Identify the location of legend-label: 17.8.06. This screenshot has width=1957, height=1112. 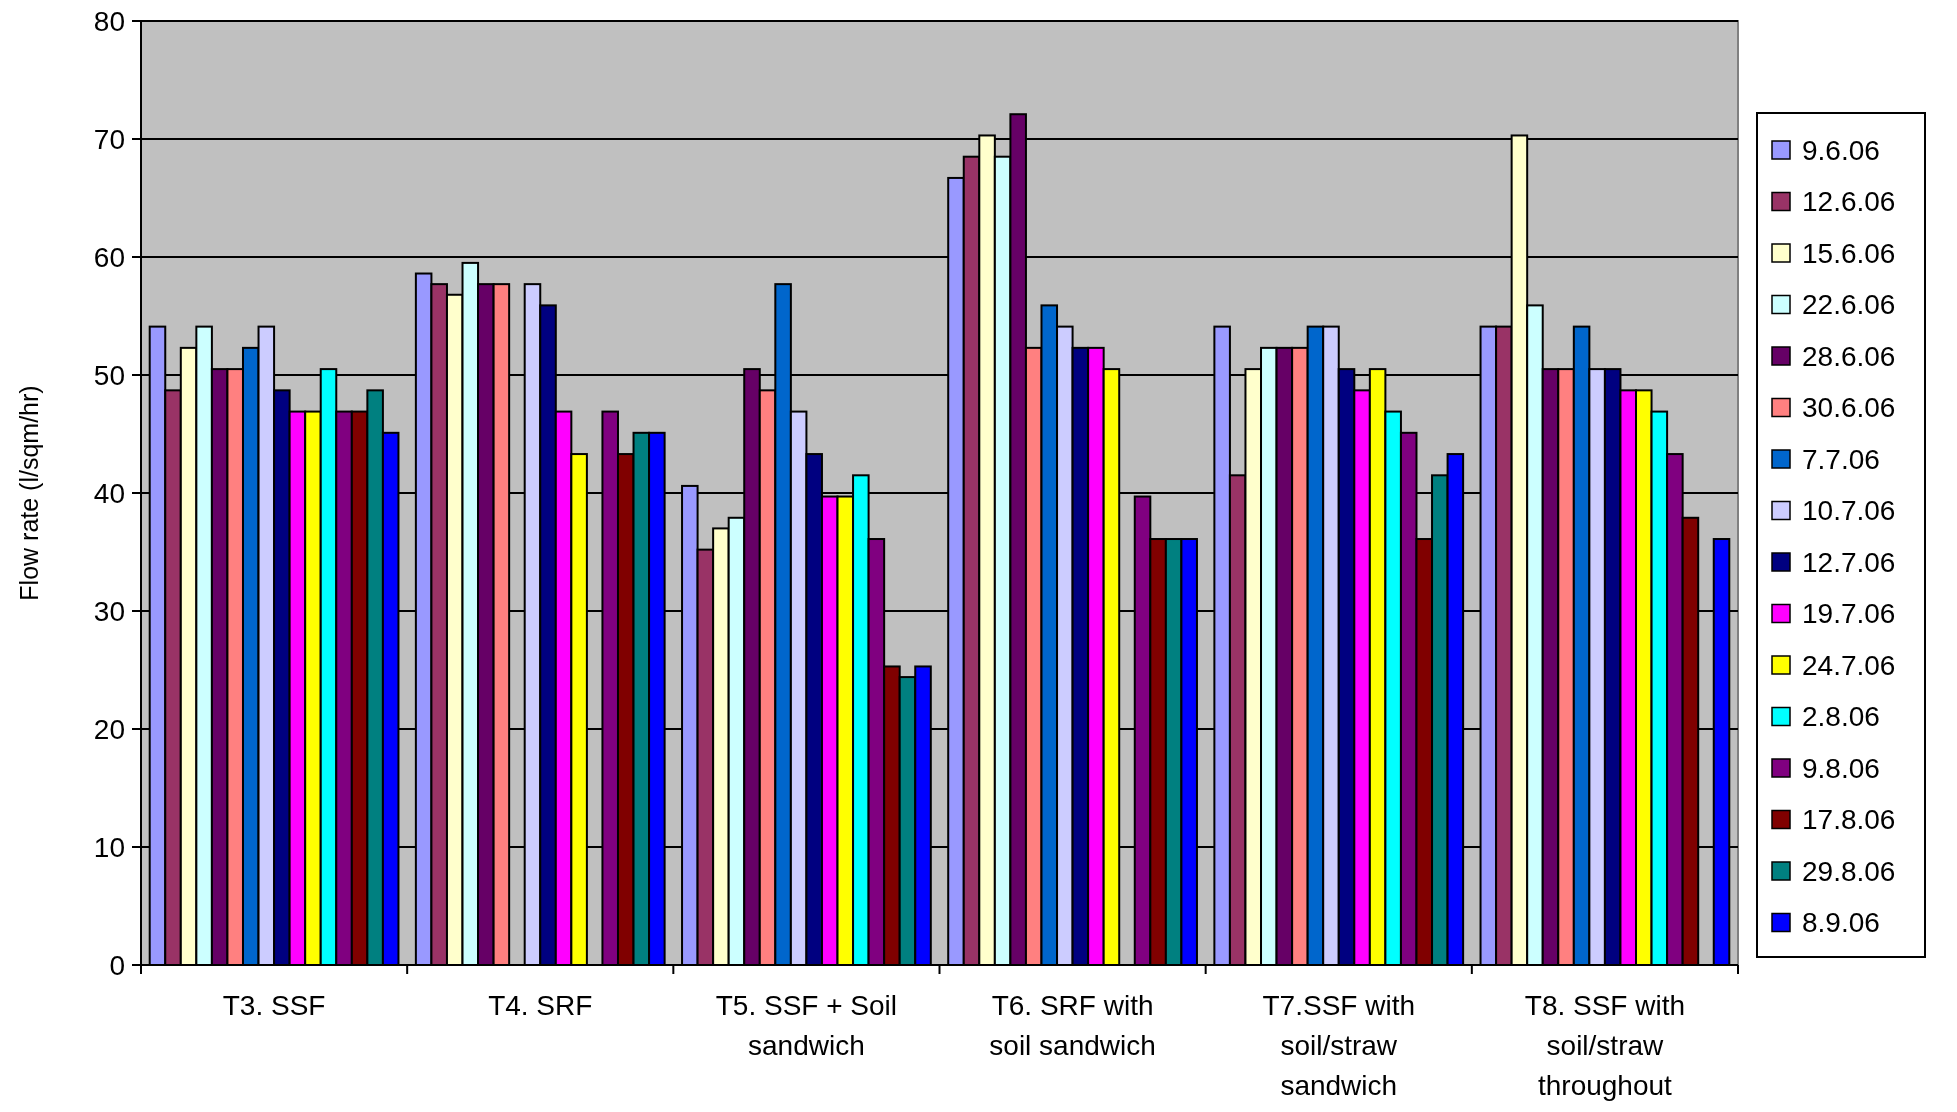
(1849, 820).